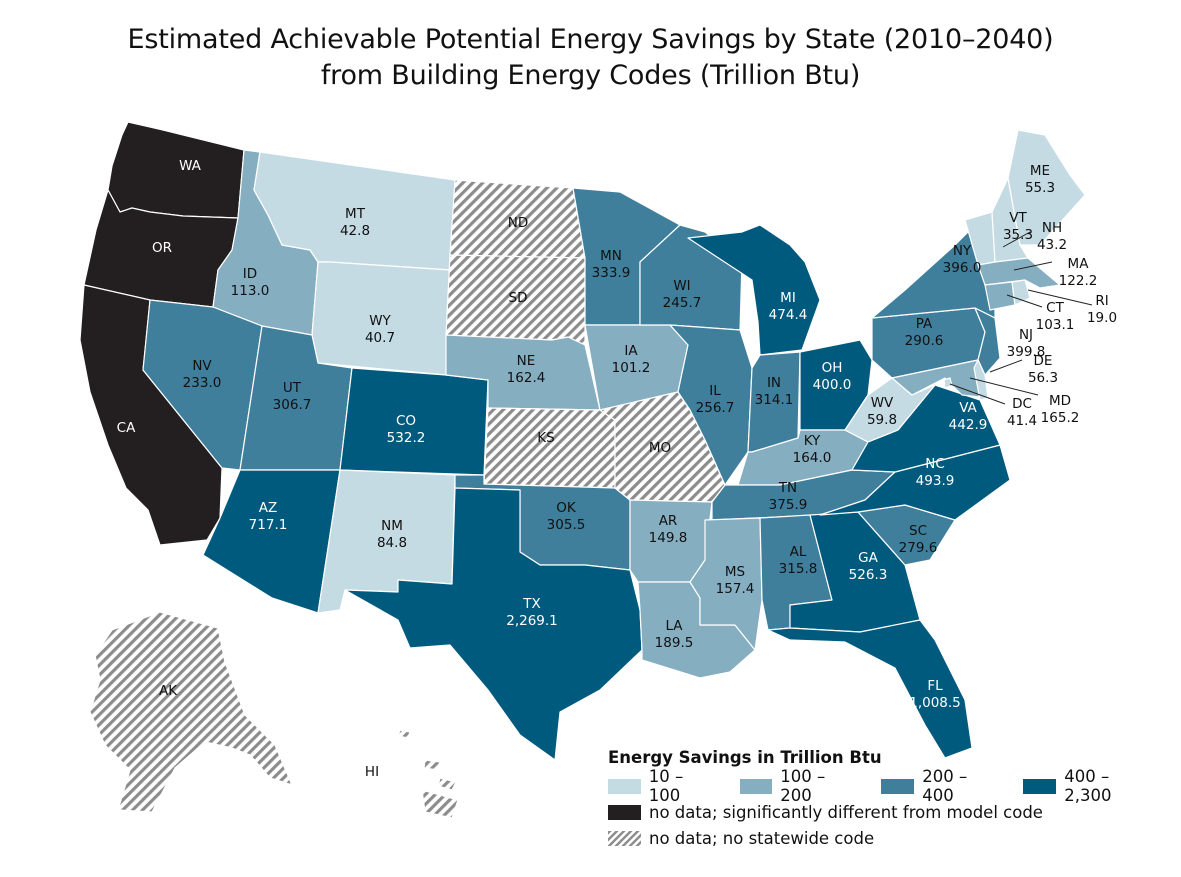 This screenshot has width=1181, height=877. What do you see at coordinates (715, 391) in the screenshot?
I see `state-abbrev-il: IL` at bounding box center [715, 391].